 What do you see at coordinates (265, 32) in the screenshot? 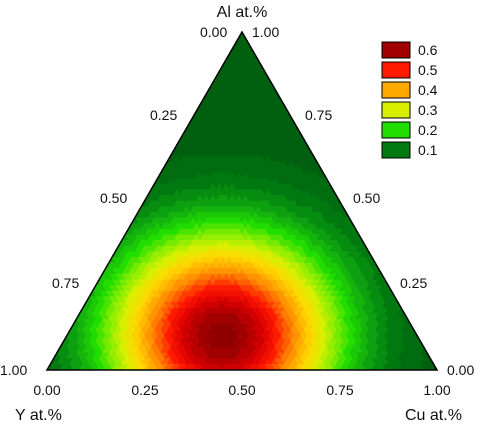
I see `al-apex-tick-right: 1.00` at bounding box center [265, 32].